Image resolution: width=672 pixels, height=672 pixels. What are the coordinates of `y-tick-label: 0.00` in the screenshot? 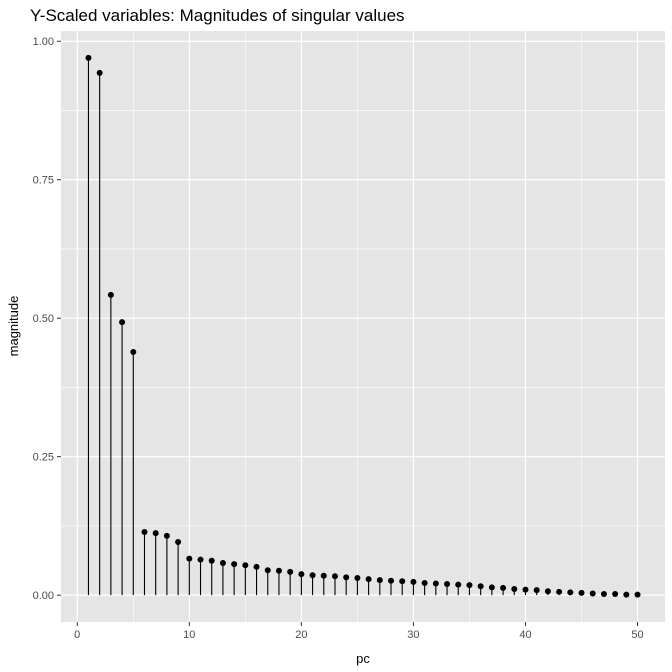 It's located at (43, 596).